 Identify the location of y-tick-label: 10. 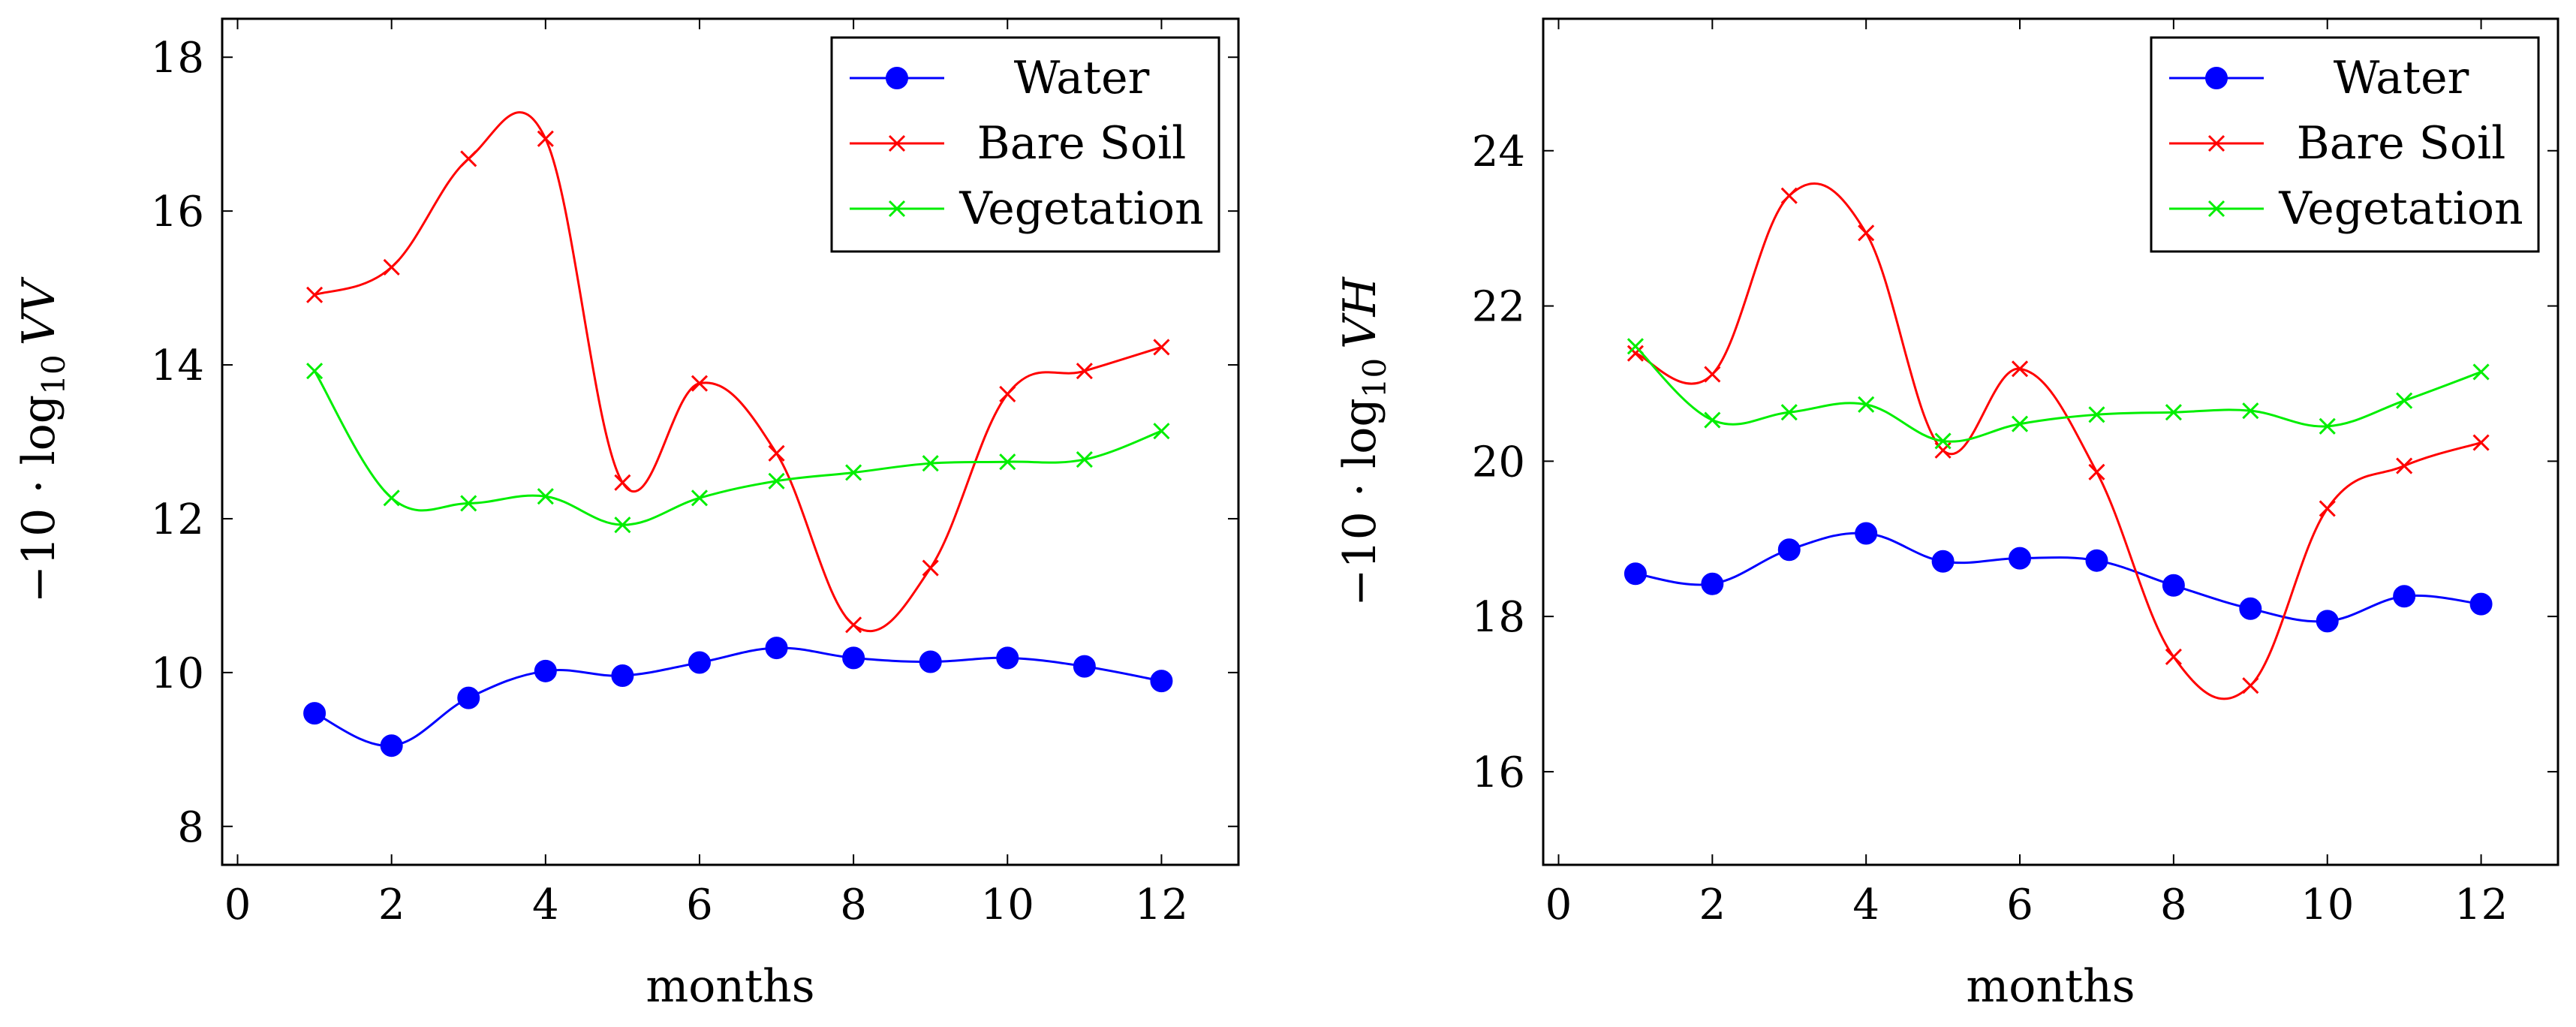
(177, 673).